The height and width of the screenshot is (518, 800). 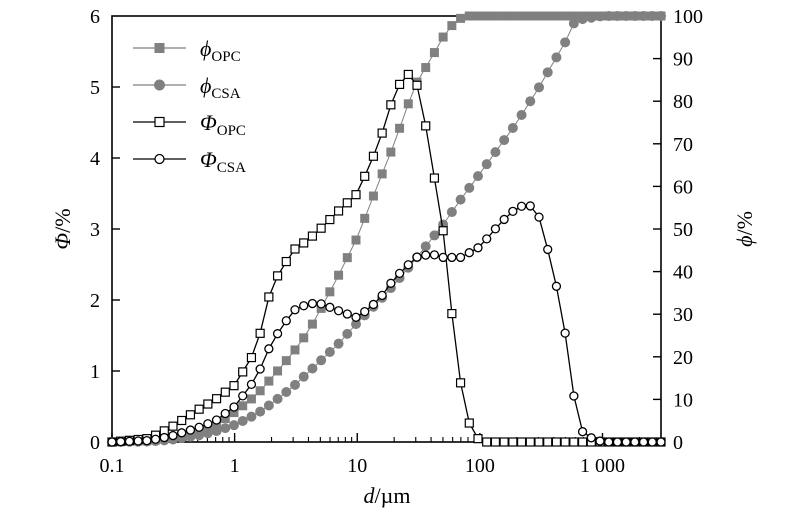 I want to click on x-tick-label: 100, so click(x=480, y=466).